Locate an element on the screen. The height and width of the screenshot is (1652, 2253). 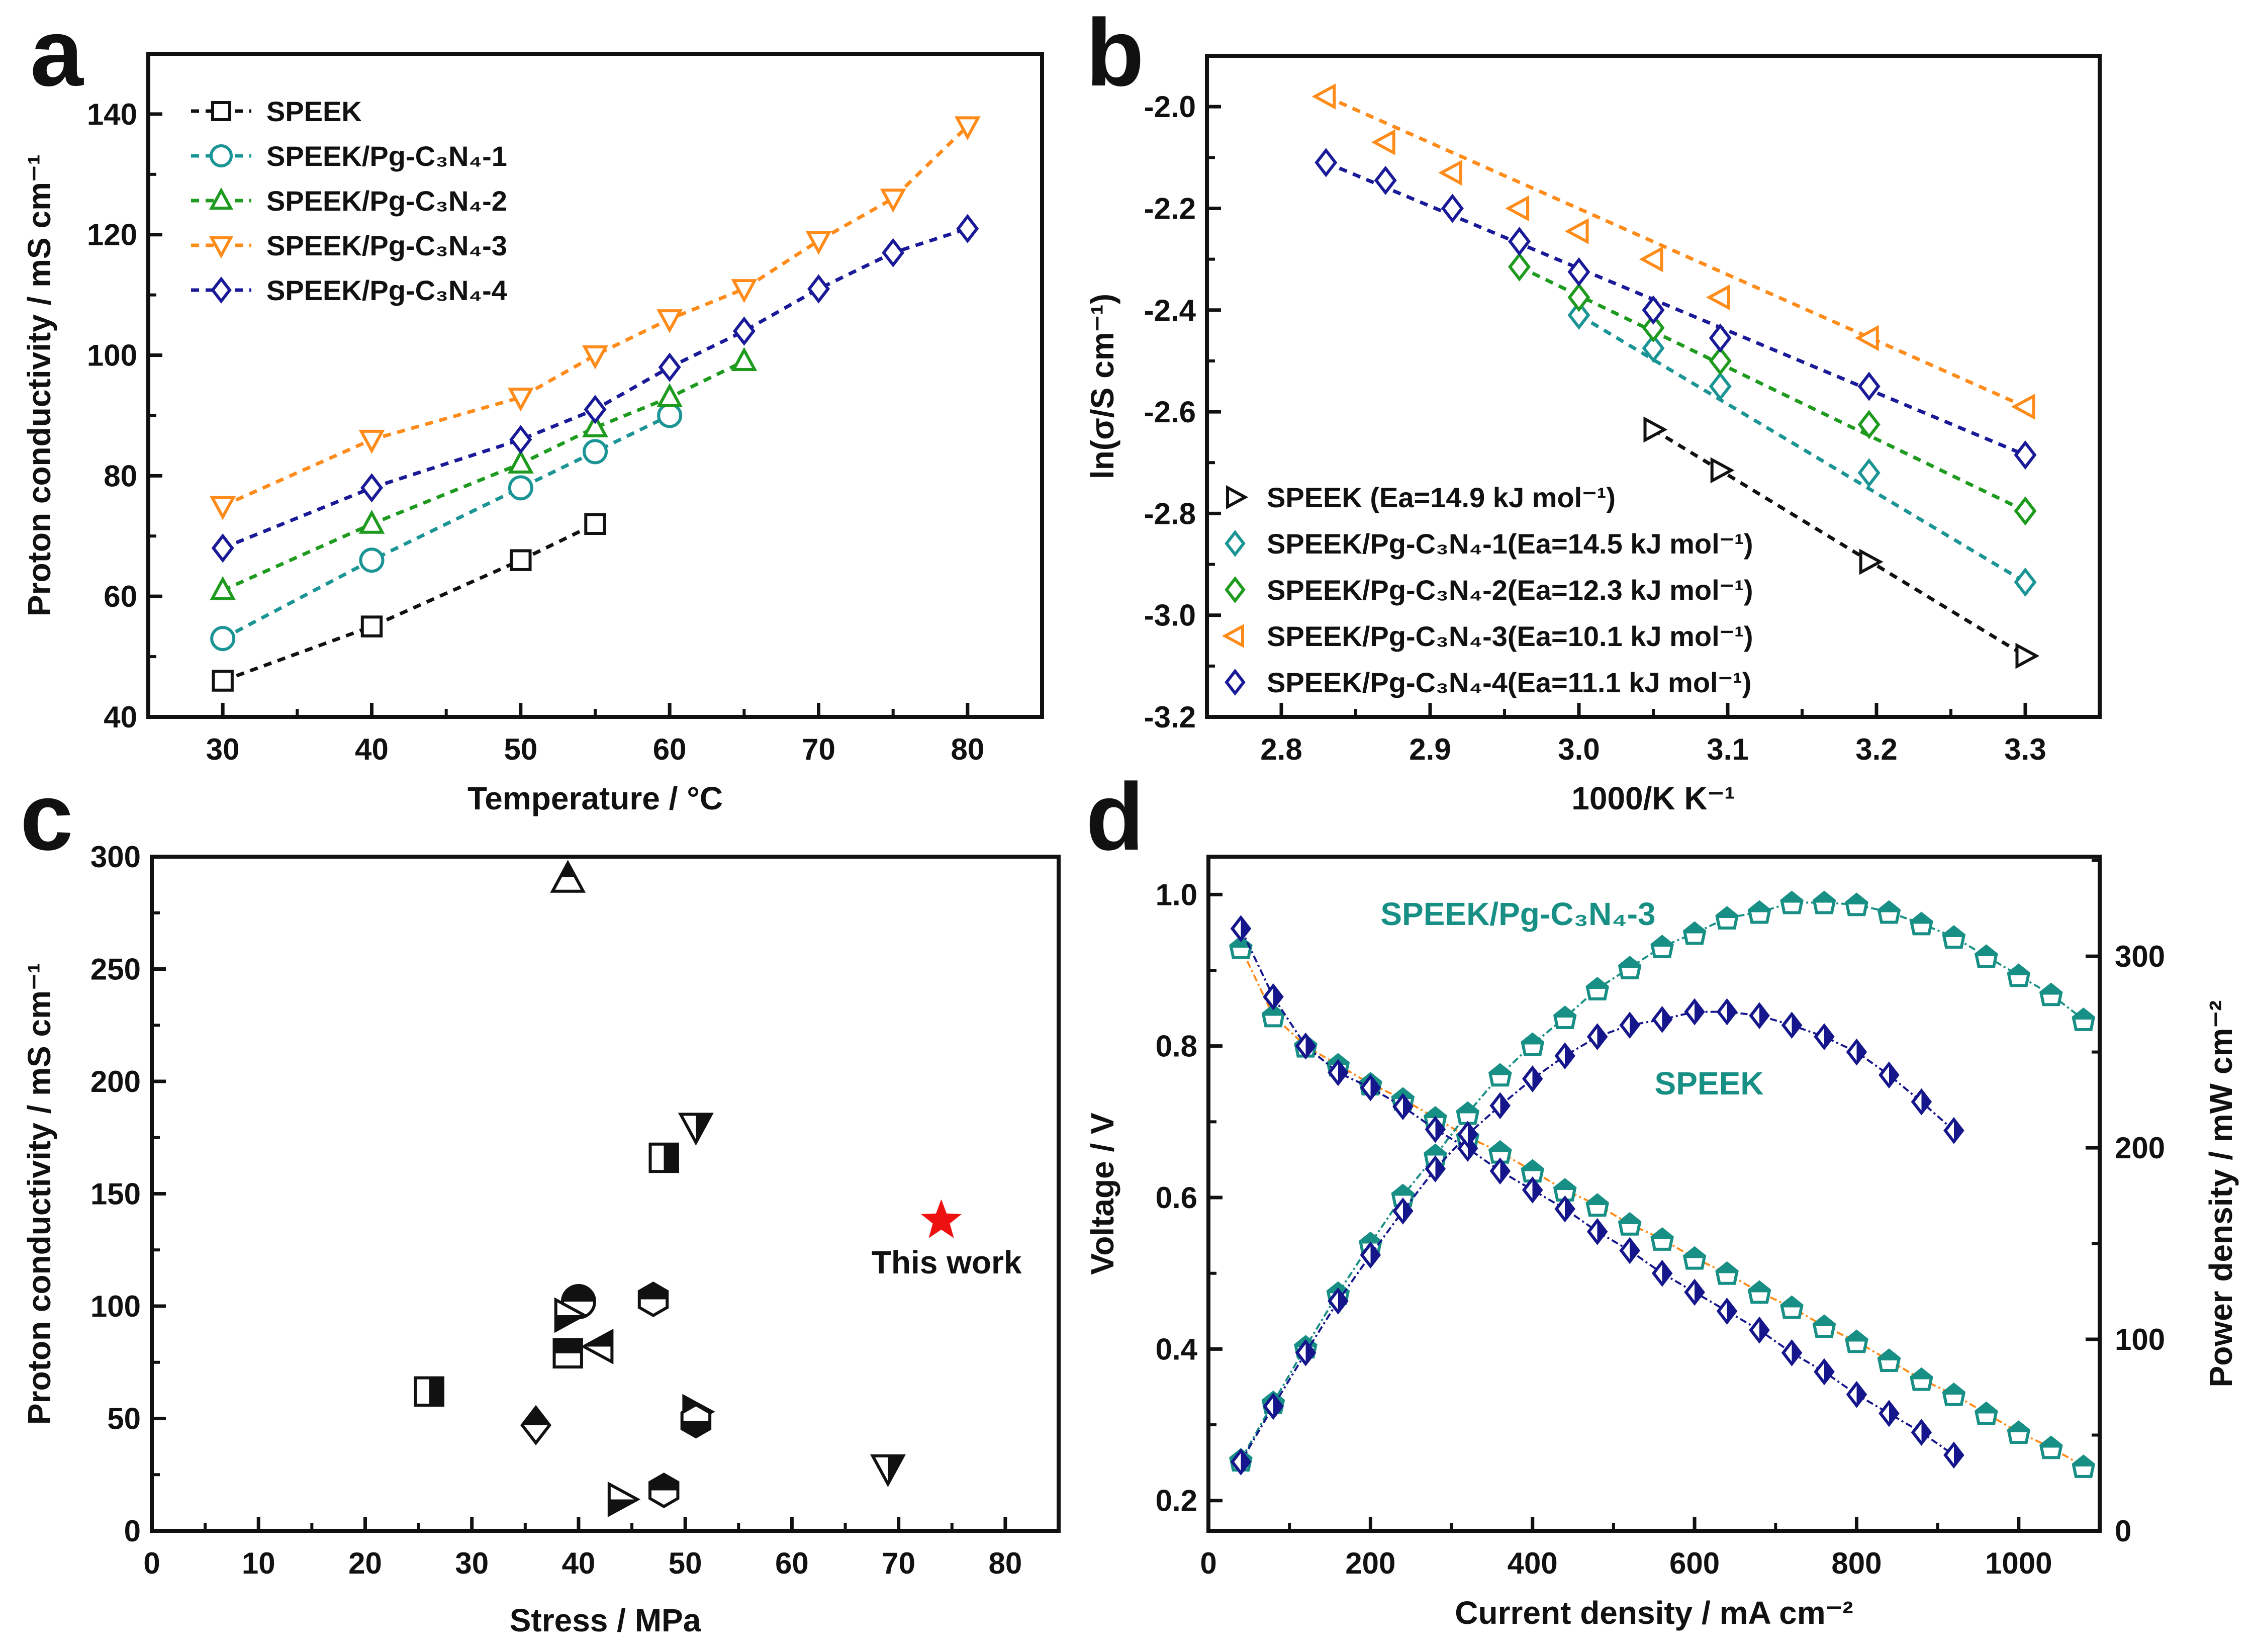
series-4: SPEEK/Pg-C₃N₄-4(Ea=11.1 kJ mol⁻¹) is located at coordinates (1631, 423).